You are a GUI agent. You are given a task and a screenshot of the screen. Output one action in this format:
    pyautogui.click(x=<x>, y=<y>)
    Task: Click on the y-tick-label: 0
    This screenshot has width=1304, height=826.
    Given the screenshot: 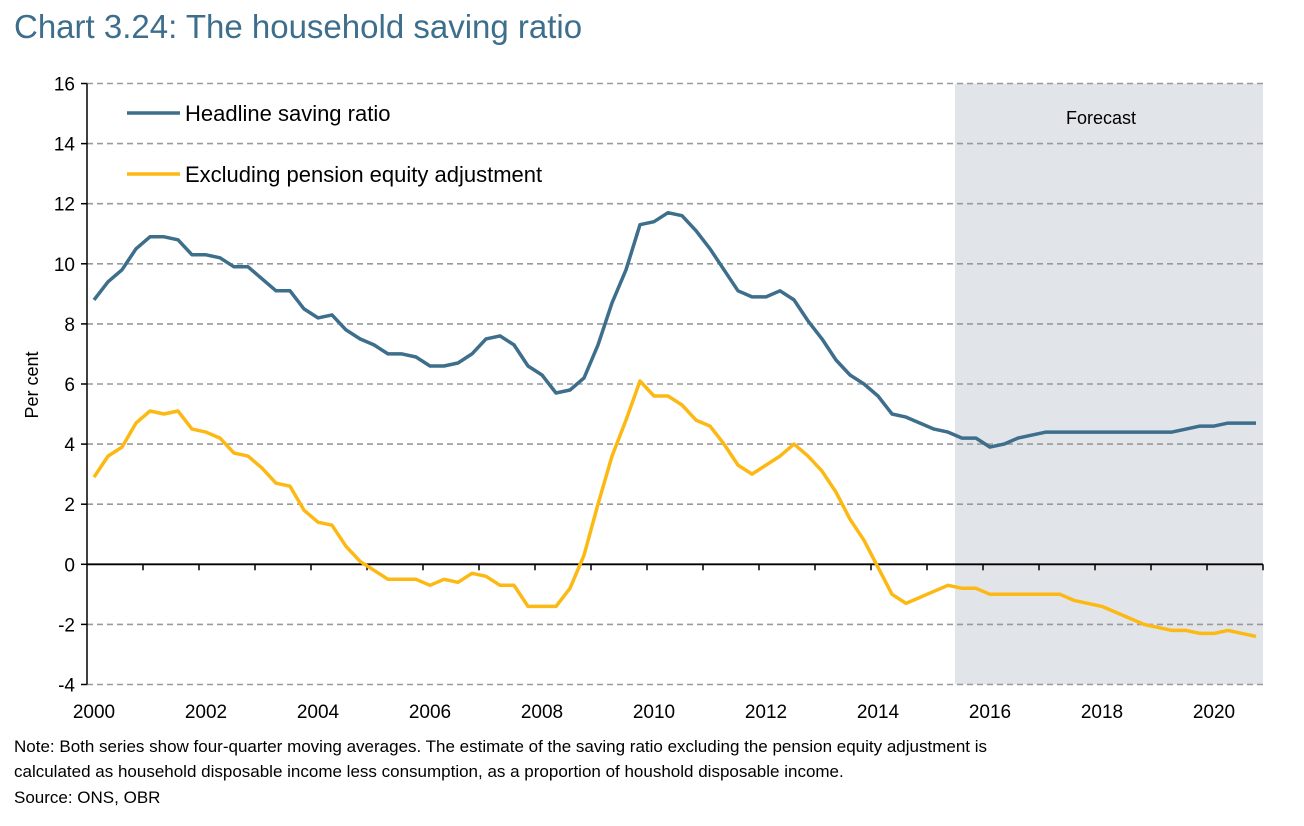 What is the action you would take?
    pyautogui.click(x=69, y=565)
    